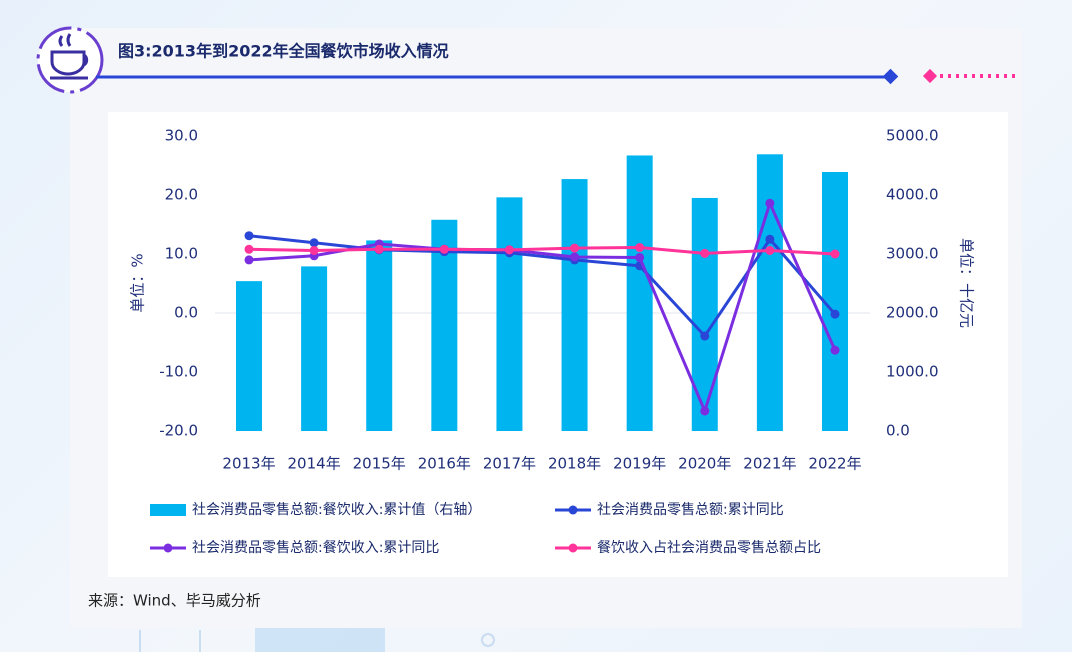 Image resolution: width=1072 pixels, height=652 pixels. I want to click on legend-label: 社会消费品零售总额:累计同比, so click(690, 510).